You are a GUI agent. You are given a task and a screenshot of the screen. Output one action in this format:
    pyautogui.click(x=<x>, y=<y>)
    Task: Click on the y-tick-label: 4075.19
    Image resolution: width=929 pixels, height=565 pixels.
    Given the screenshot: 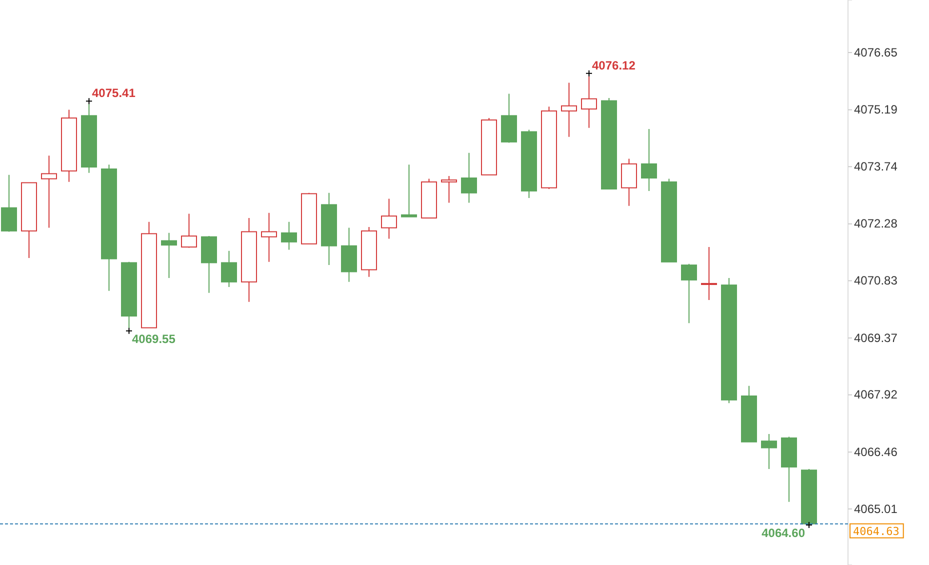 What is the action you would take?
    pyautogui.click(x=876, y=109)
    